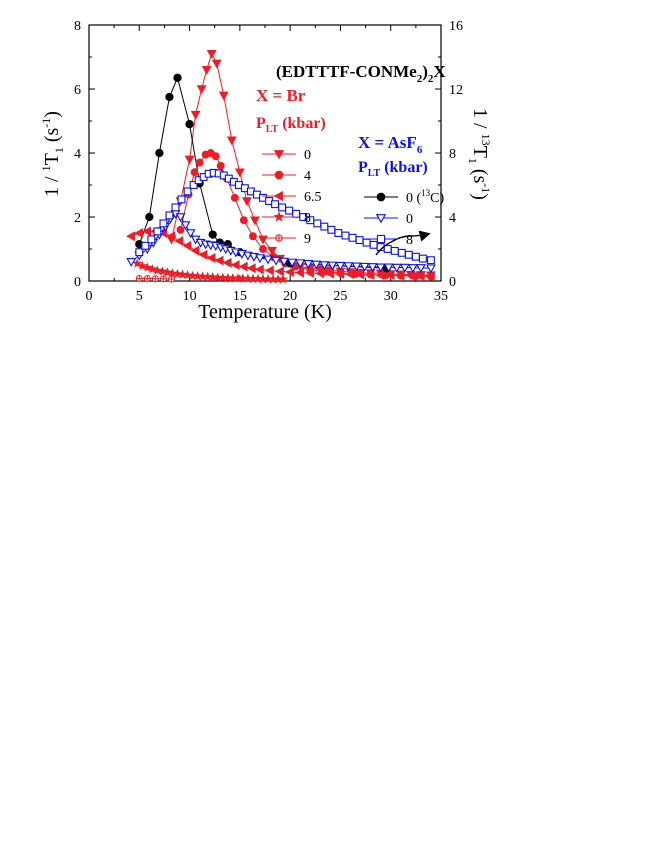 The width and height of the screenshot is (664, 860). What do you see at coordinates (441, 296) in the screenshot?
I see `x-tick-label: 35` at bounding box center [441, 296].